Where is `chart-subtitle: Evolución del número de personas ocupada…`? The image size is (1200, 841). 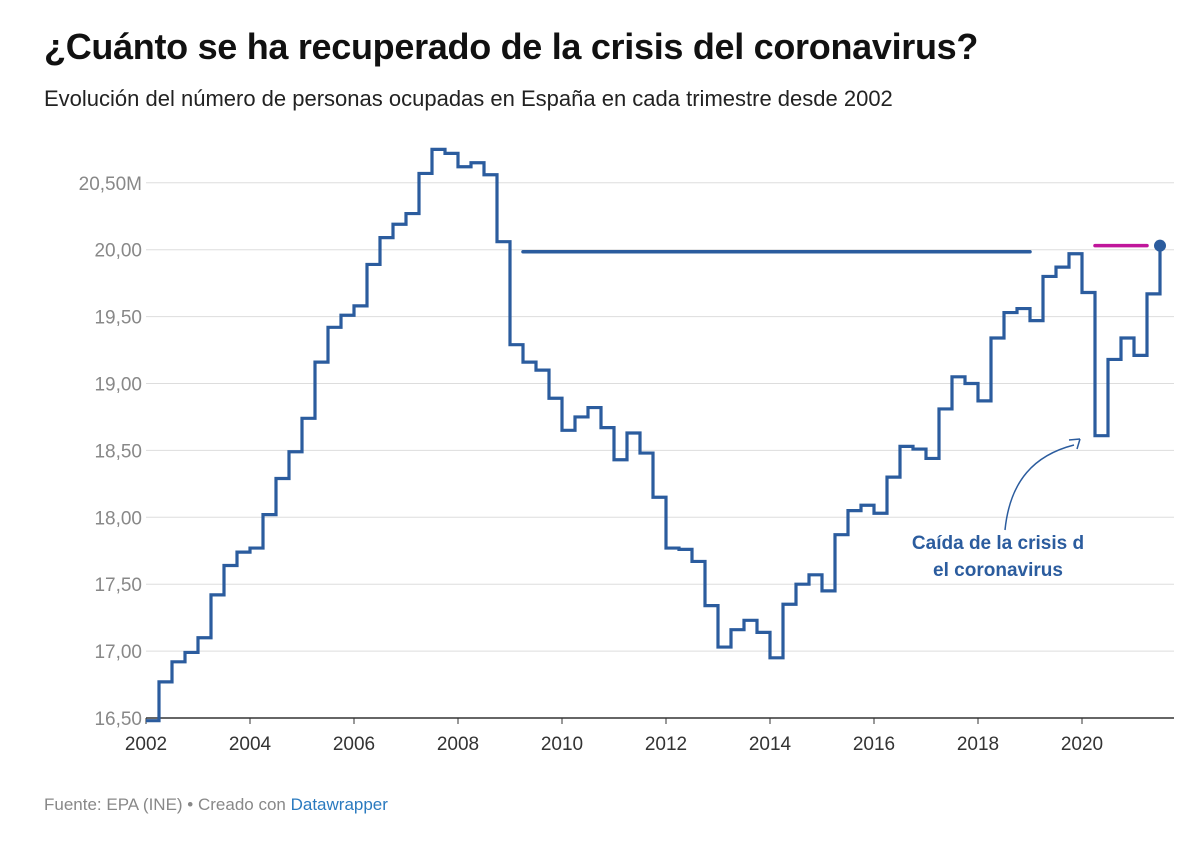
chart-subtitle: Evolución del número de personas ocupada… is located at coordinates (468, 98).